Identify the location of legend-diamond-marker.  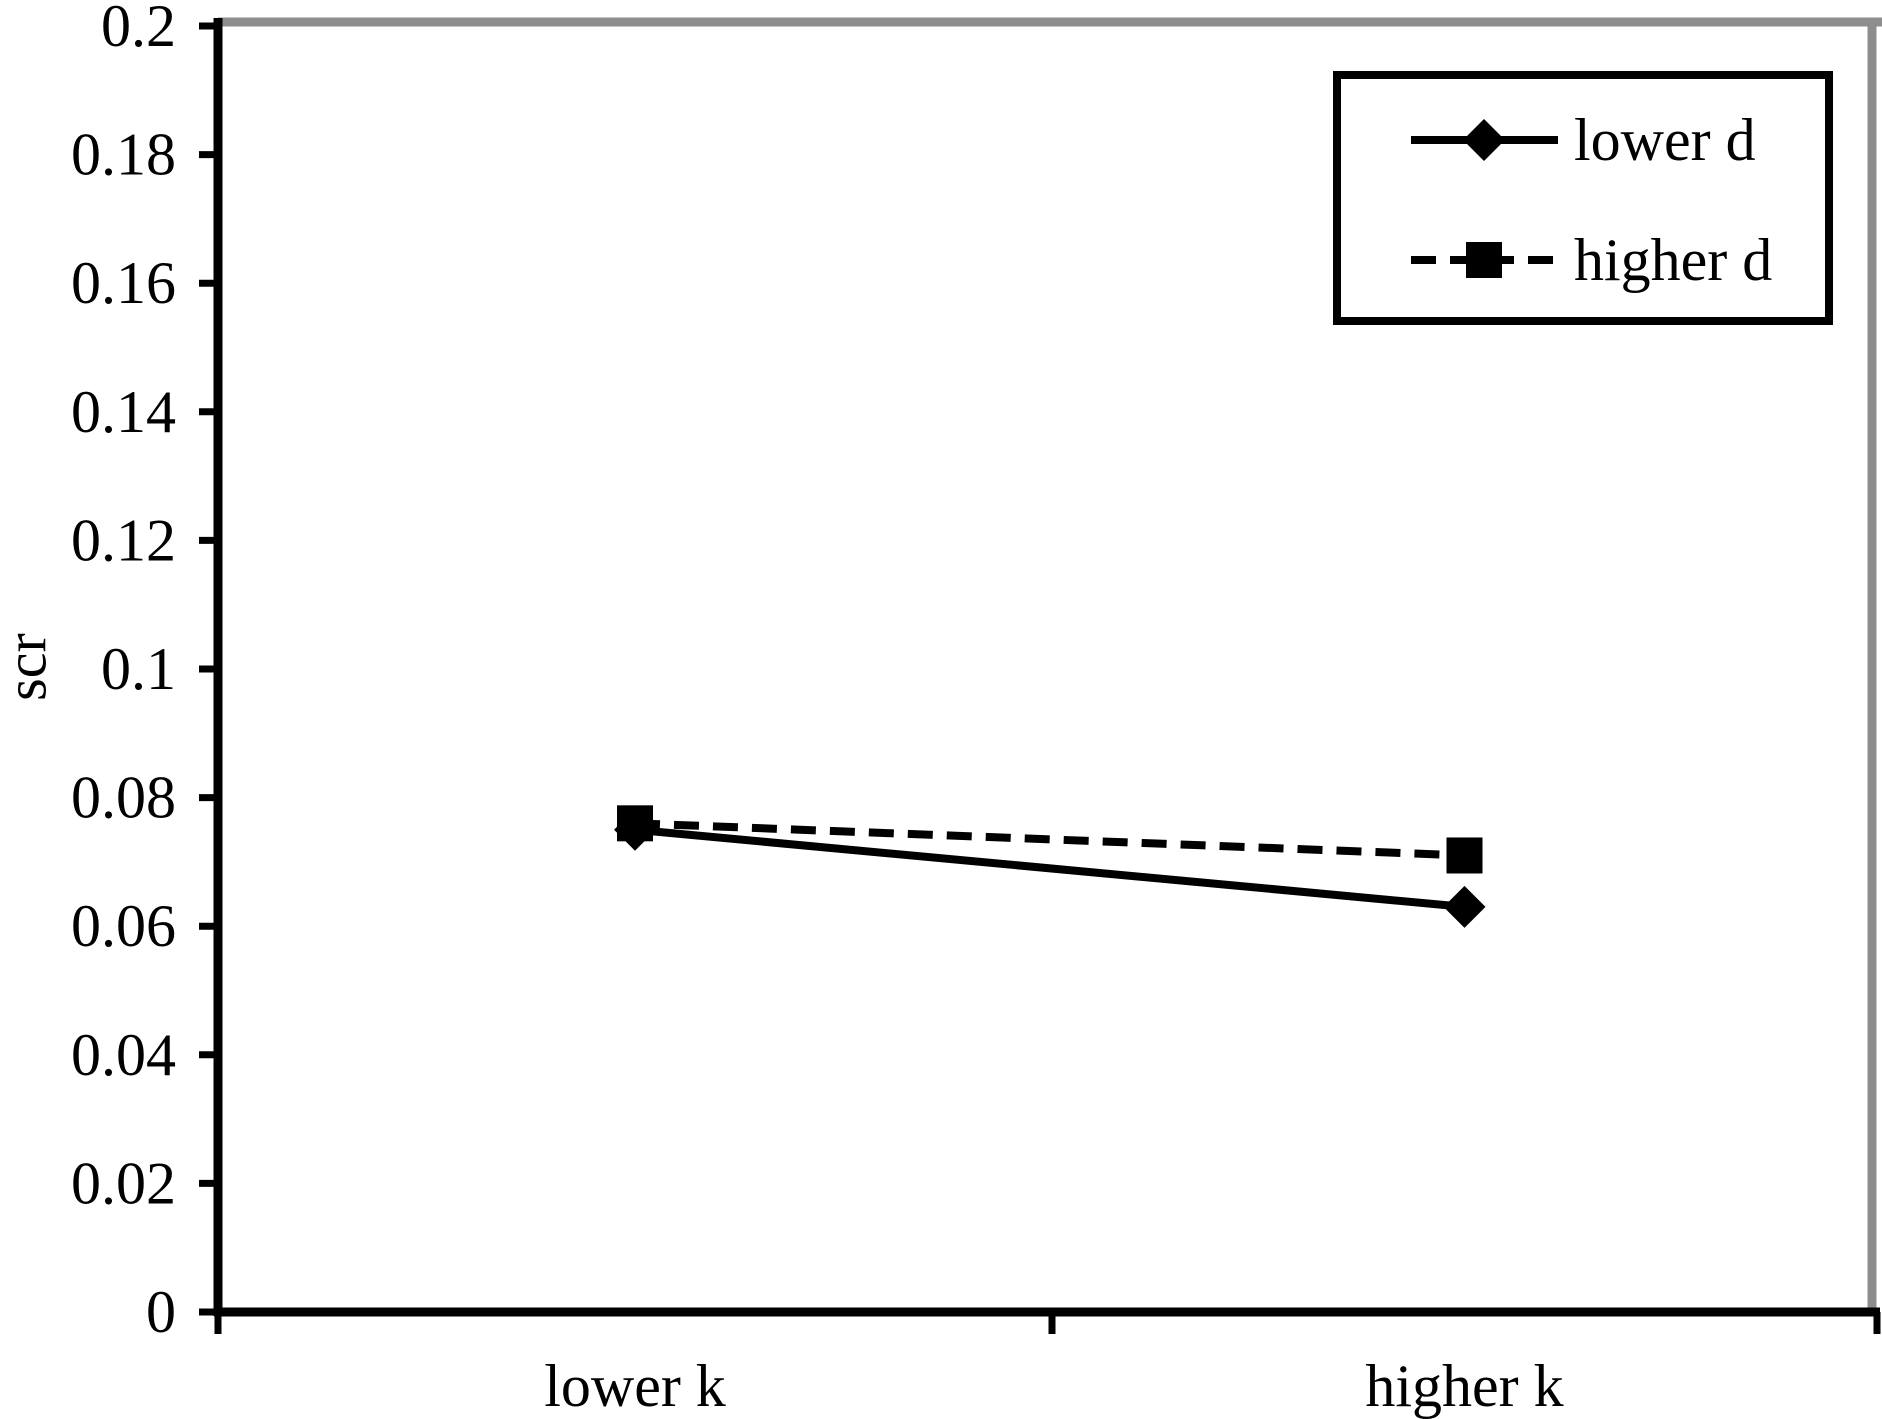
(1484, 140).